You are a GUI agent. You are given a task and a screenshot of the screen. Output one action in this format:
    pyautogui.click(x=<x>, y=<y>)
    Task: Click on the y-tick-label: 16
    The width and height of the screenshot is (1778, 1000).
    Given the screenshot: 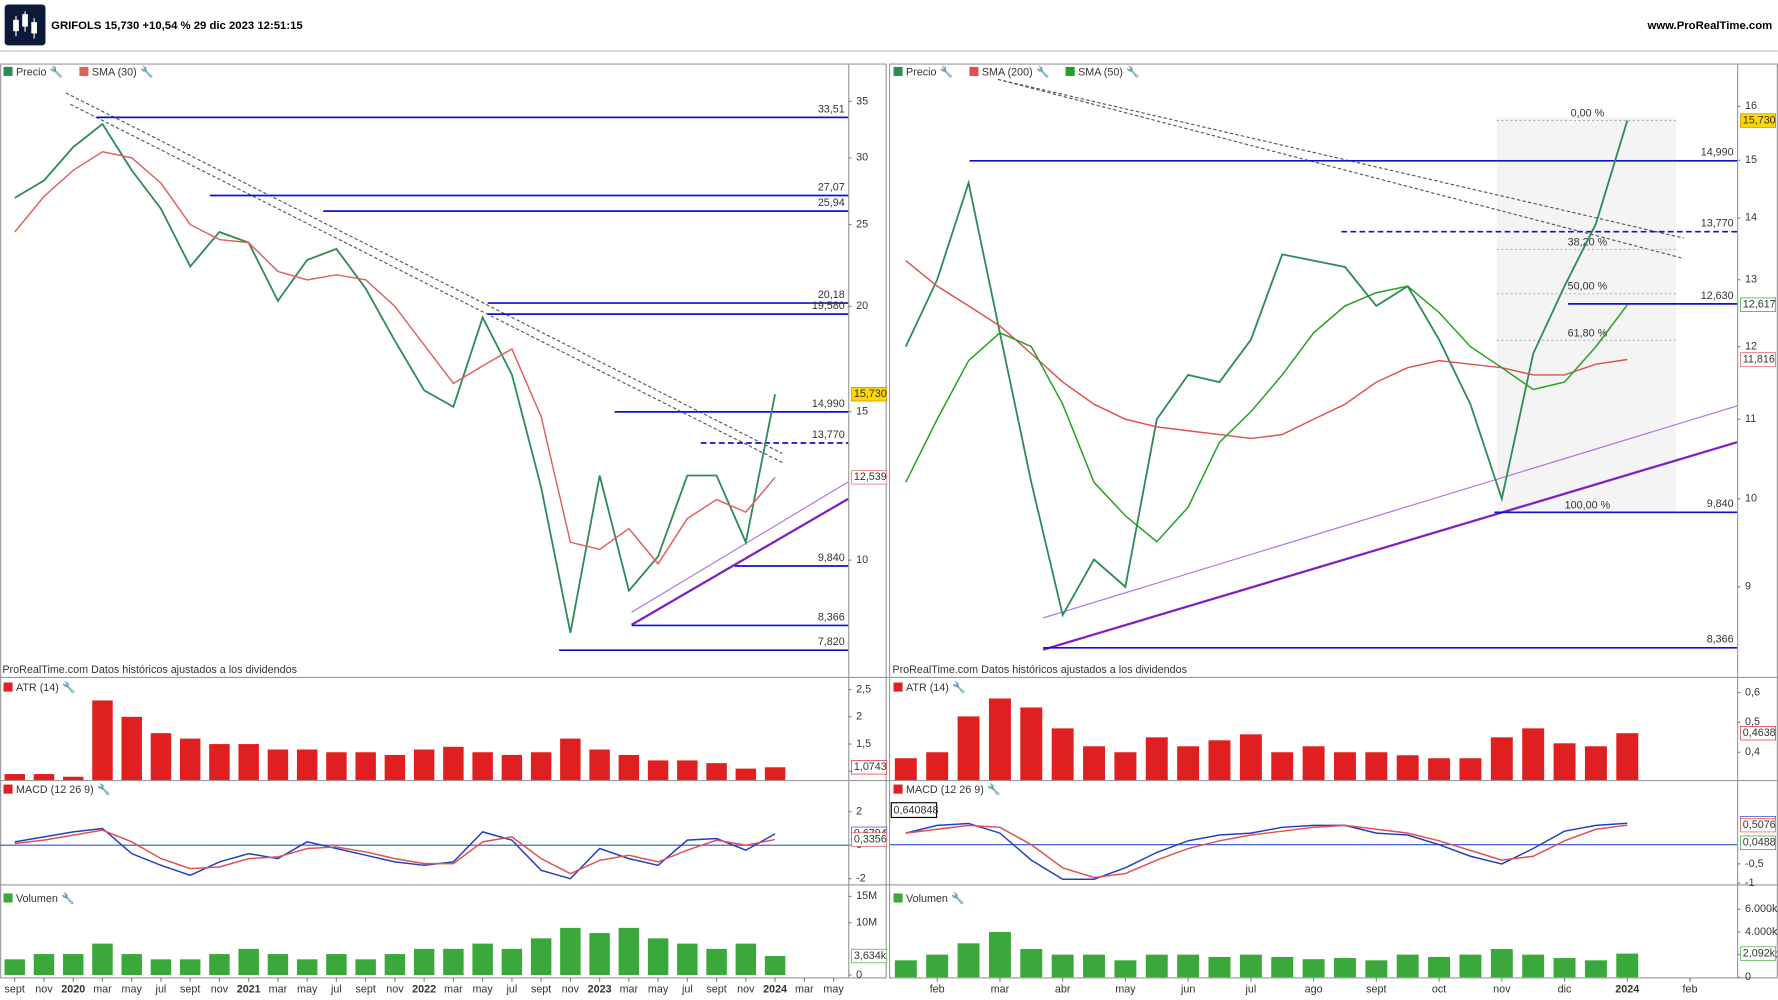 What is the action you would take?
    pyautogui.click(x=1751, y=106)
    